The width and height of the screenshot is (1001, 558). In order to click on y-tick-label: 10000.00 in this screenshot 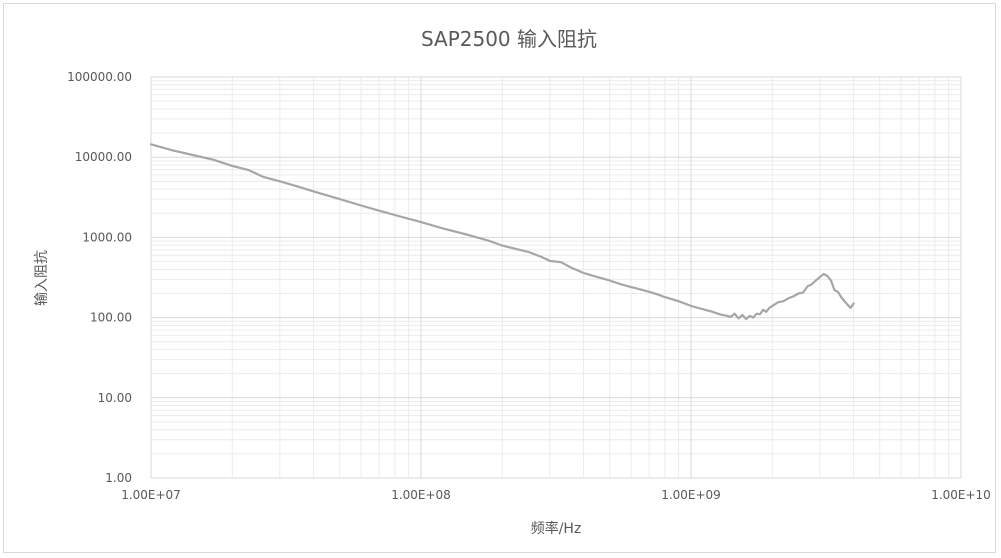, I will do `click(103, 157)`.